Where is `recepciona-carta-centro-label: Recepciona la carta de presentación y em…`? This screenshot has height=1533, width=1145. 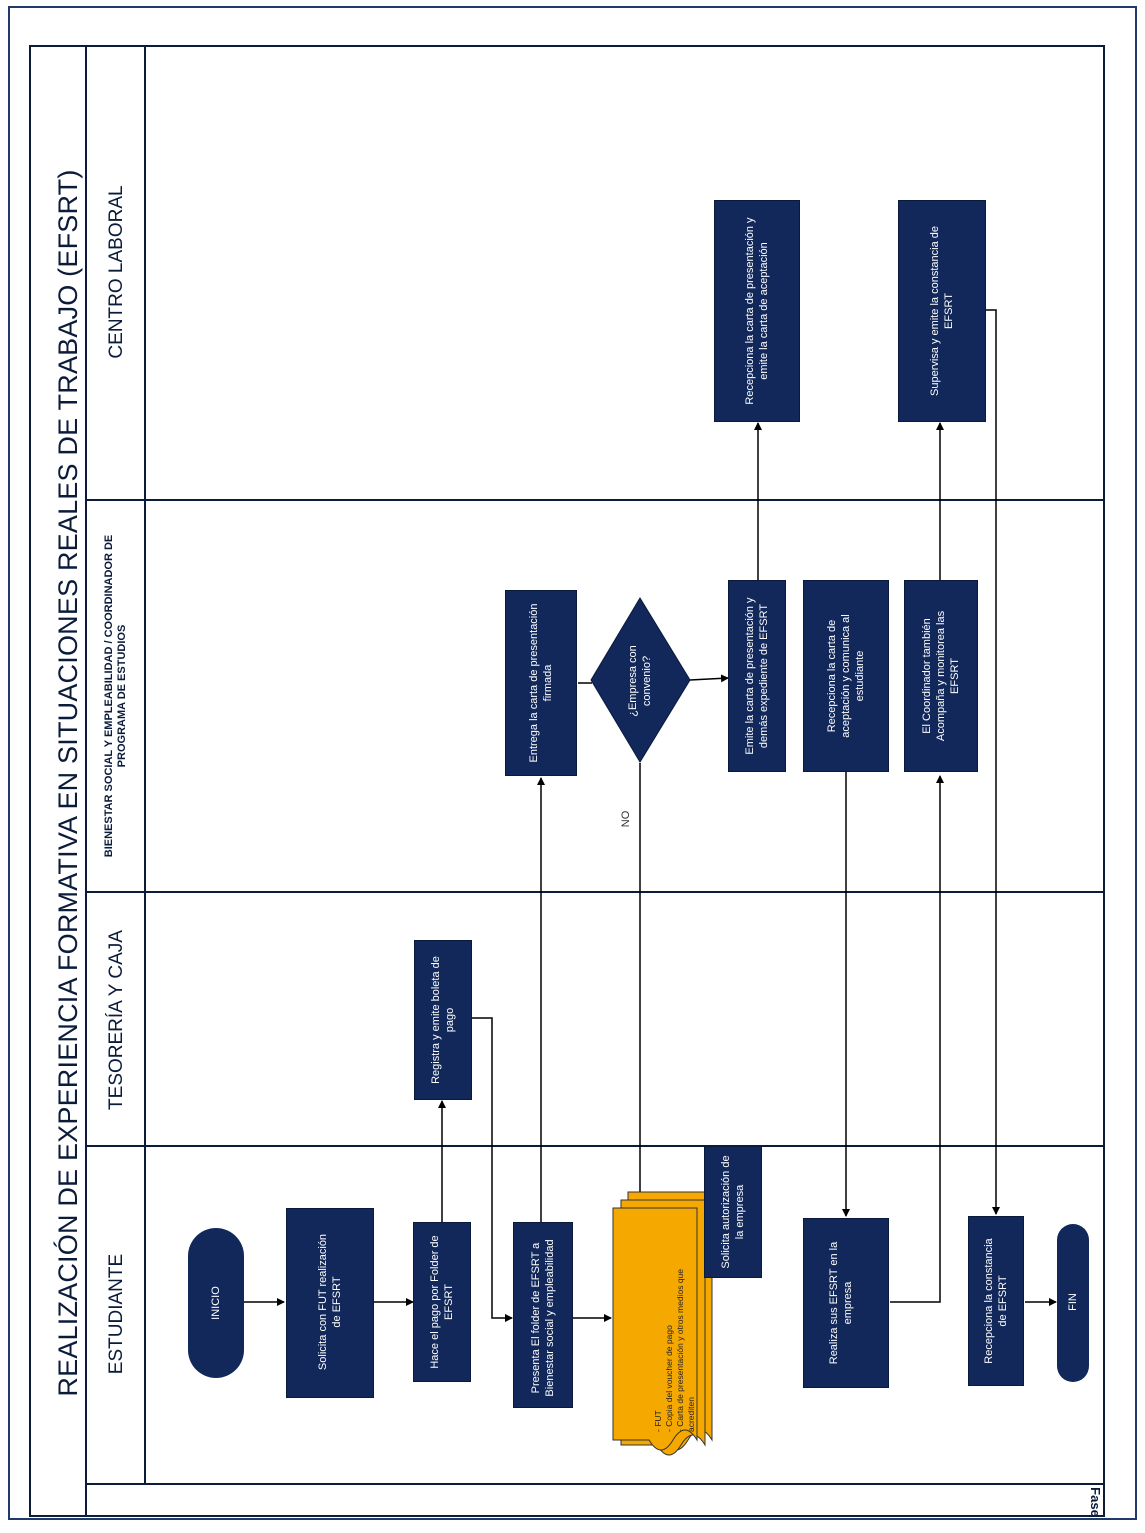
recepciona-carta-centro-label: Recepciona la carta de presentación y em… is located at coordinates (757, 311).